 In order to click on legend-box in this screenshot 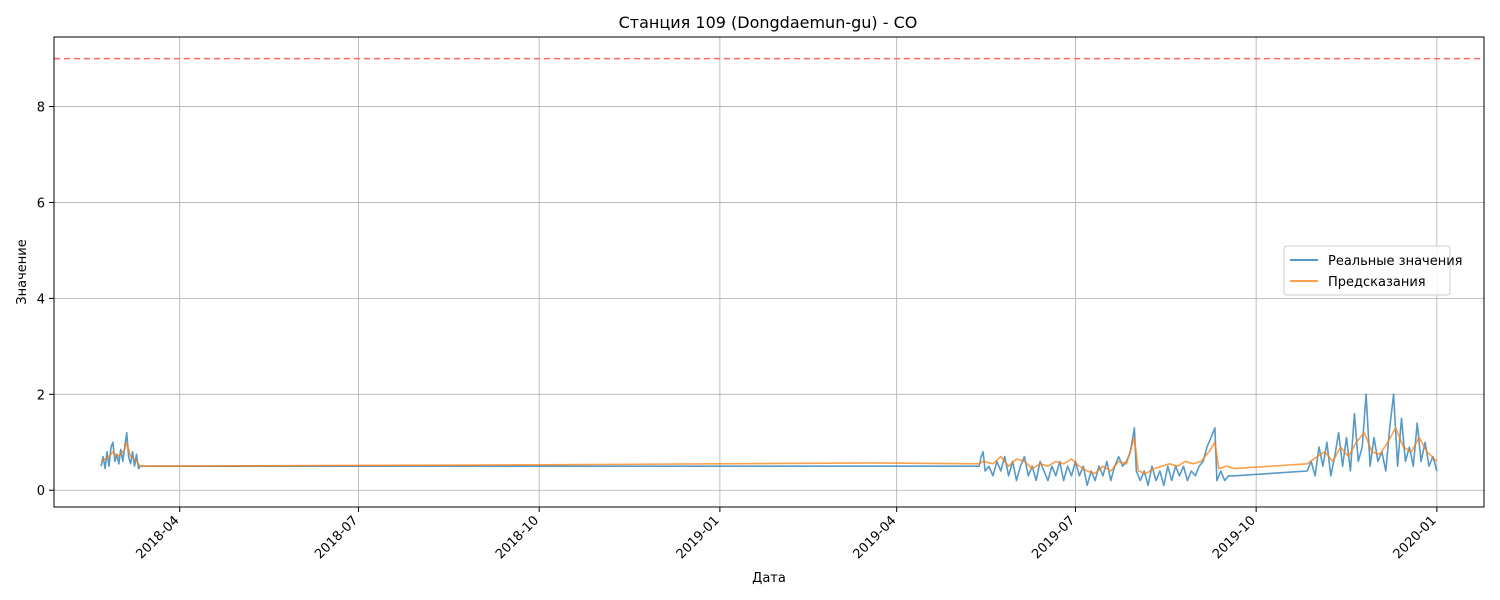, I will do `click(1367, 270)`.